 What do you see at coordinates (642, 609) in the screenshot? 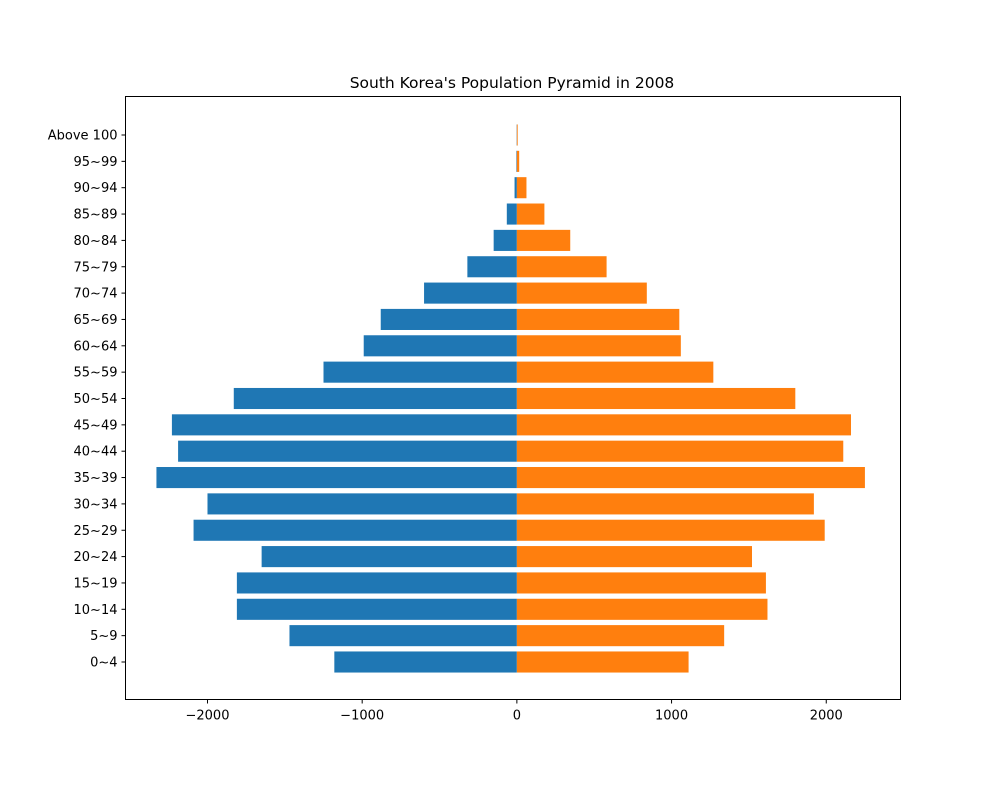
I see `bar-right-10~14` at bounding box center [642, 609].